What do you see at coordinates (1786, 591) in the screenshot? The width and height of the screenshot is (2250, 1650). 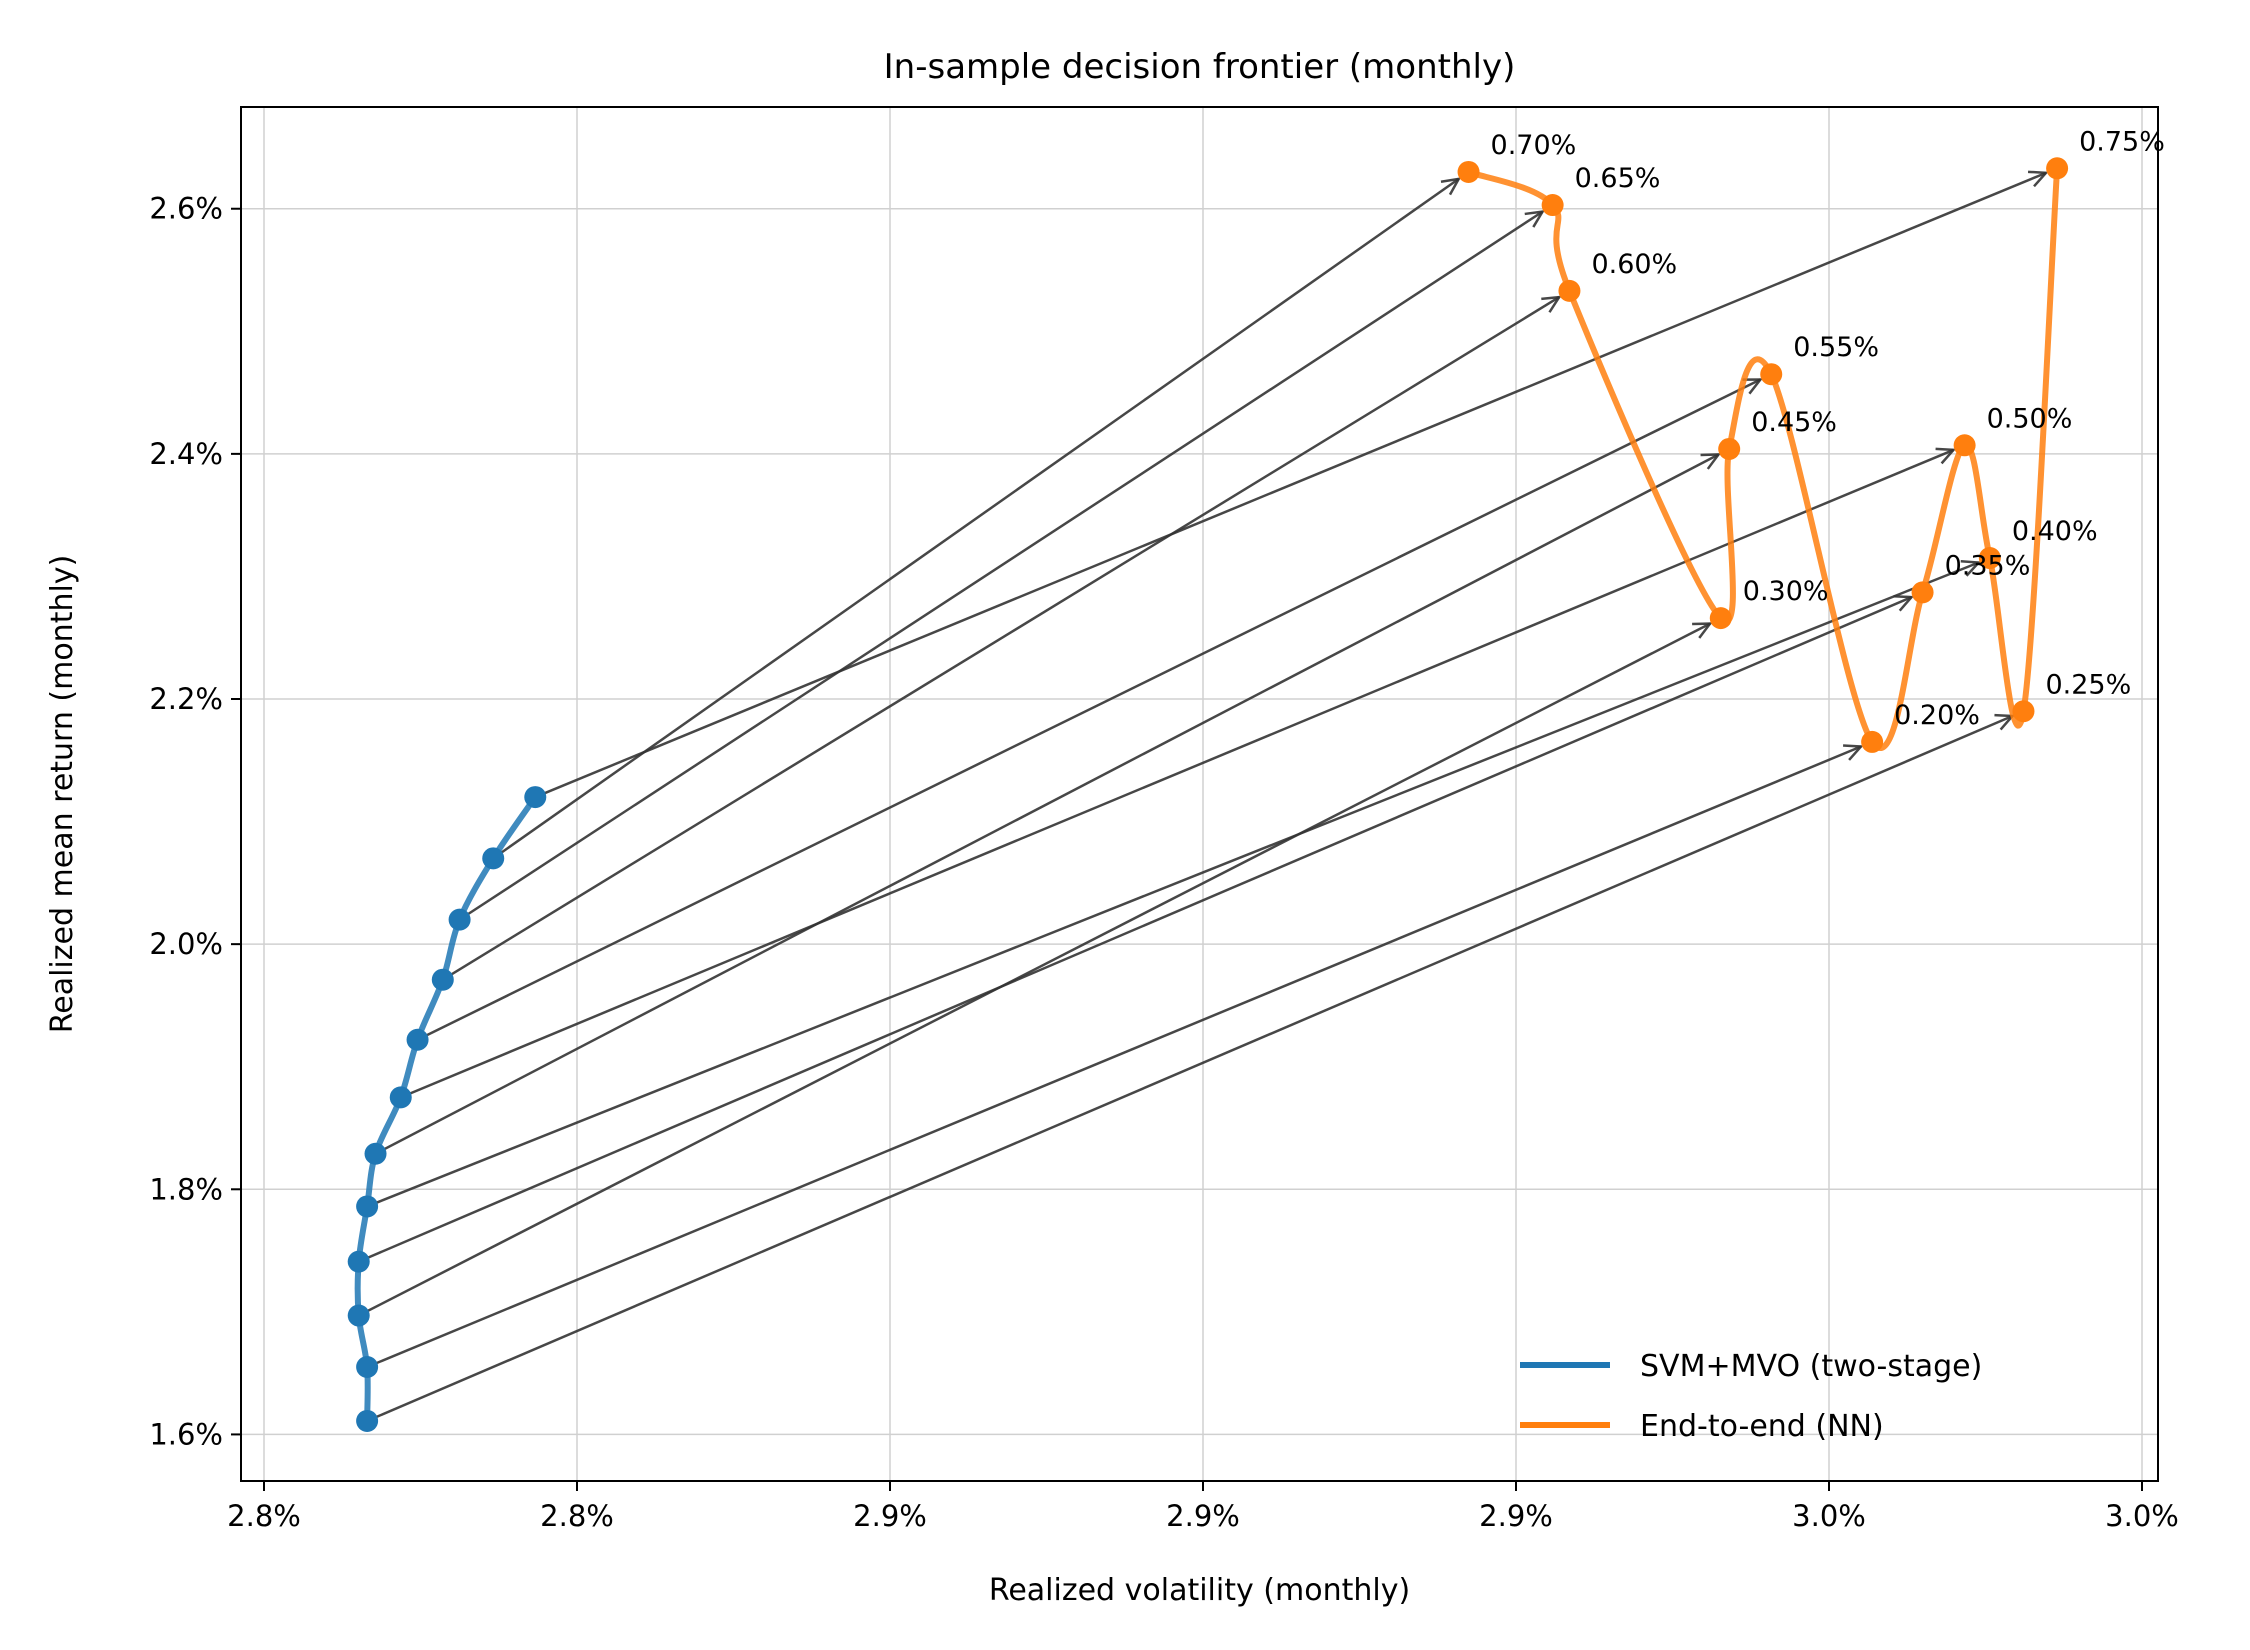 I see `e2e-point-label: 0.30%` at bounding box center [1786, 591].